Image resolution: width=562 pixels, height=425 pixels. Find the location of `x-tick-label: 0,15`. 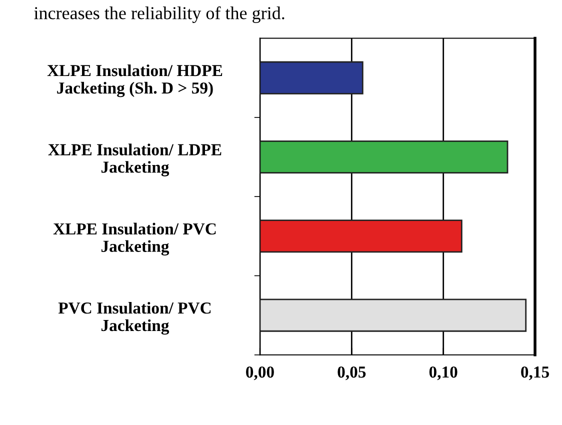

x-tick-label: 0,15 is located at coordinates (535, 373).